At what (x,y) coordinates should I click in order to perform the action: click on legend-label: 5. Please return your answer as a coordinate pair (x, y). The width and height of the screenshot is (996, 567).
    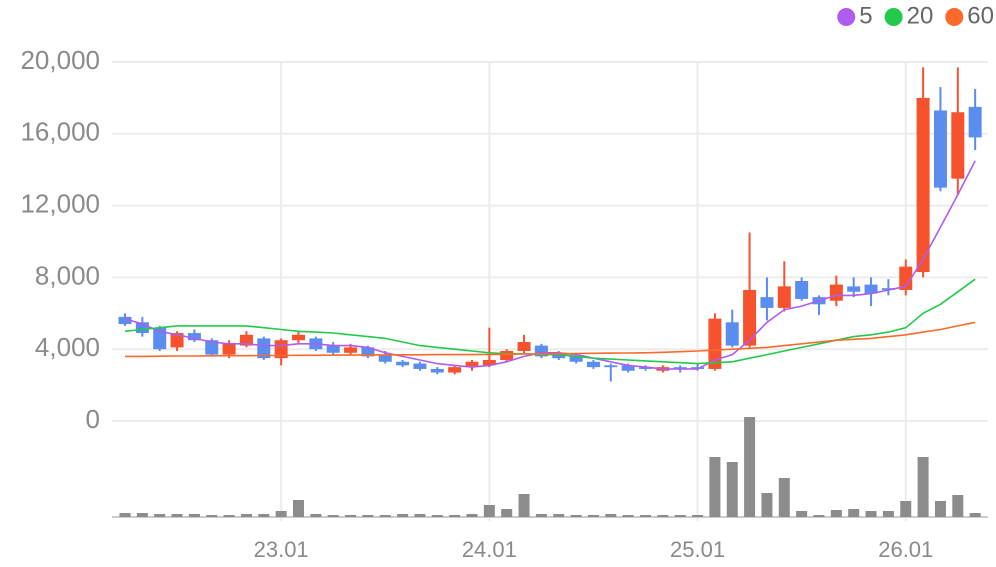
    Looking at the image, I should click on (865, 15).